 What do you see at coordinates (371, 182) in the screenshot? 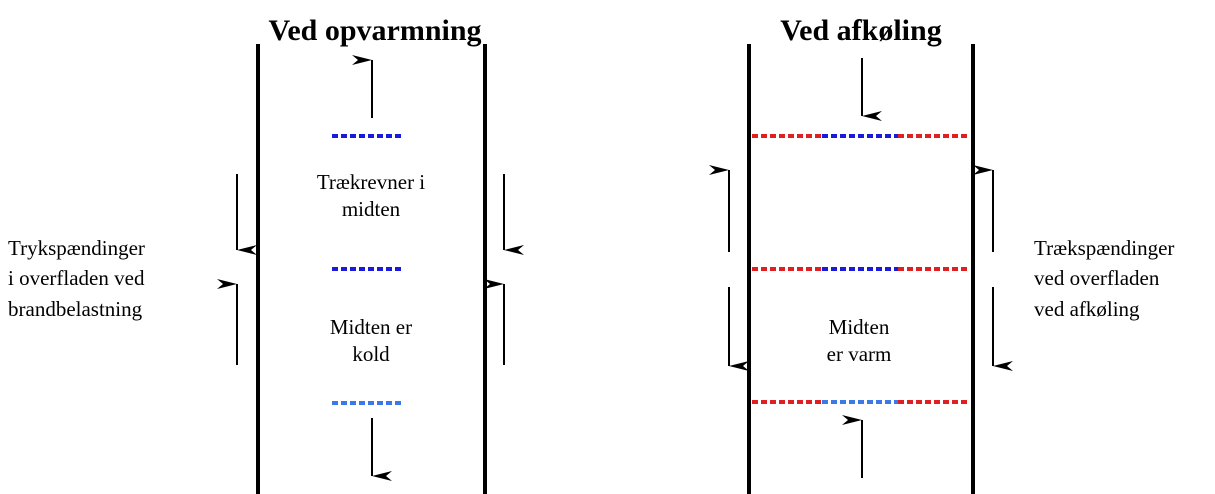
I see `left-crack-label-line1: Trækrevner i` at bounding box center [371, 182].